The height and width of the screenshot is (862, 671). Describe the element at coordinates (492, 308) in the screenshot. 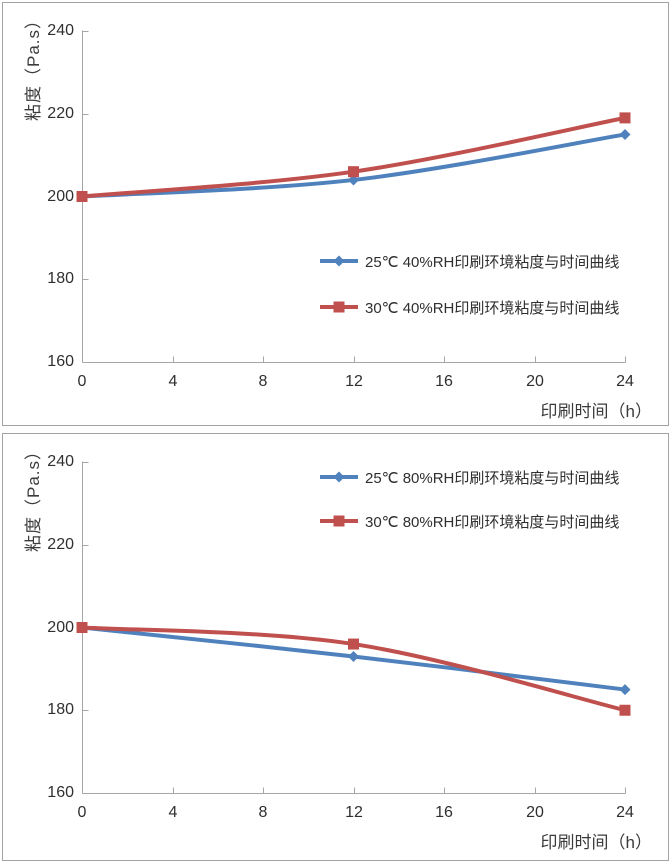

I see `legend-label: 30℃ 40%RH印刷环境粘度与时间曲线` at that location.